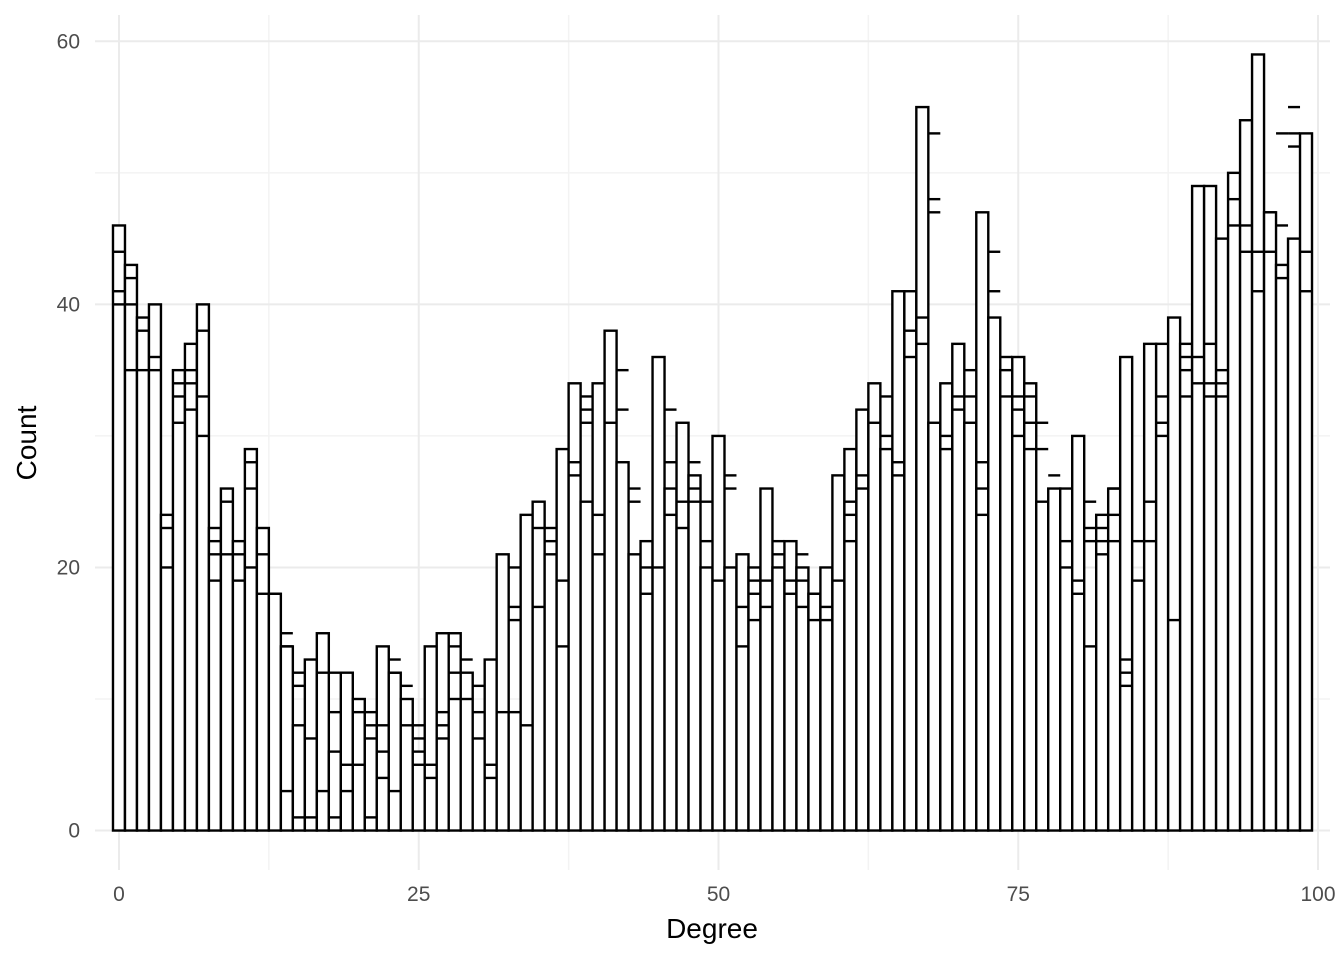 The height and width of the screenshot is (960, 1344). Describe the element at coordinates (68, 41) in the screenshot. I see `y-tick-label: 60` at that location.